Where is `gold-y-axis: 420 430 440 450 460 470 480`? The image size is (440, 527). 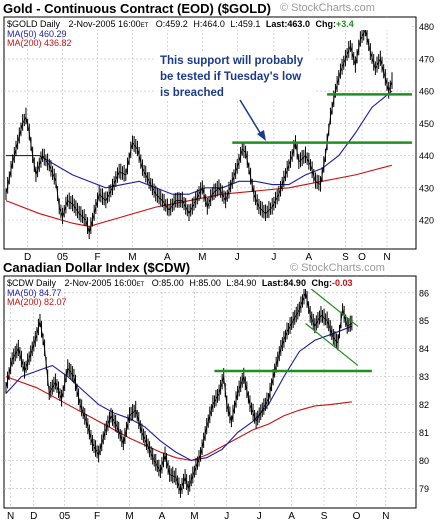
gold-y-axis: 420 430 440 450 460 470 480 is located at coordinates (426, 123).